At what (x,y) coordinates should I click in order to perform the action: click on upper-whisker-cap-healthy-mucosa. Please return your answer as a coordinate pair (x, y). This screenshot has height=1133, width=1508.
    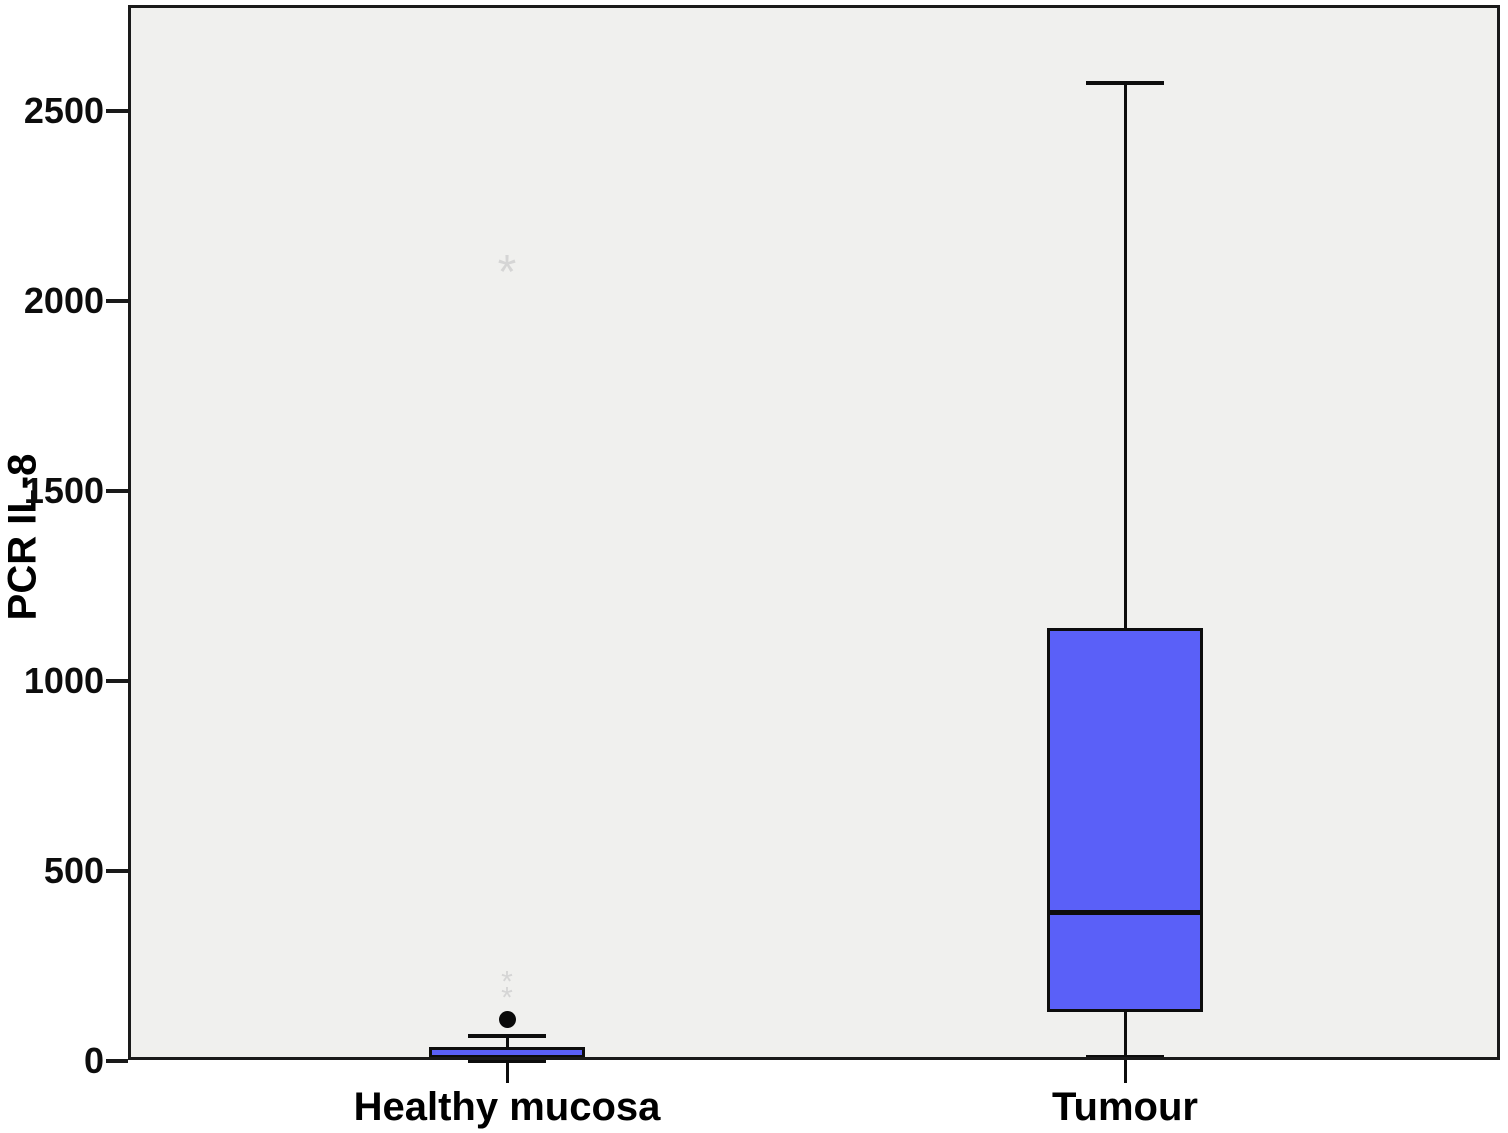
    Looking at the image, I should click on (507, 1036).